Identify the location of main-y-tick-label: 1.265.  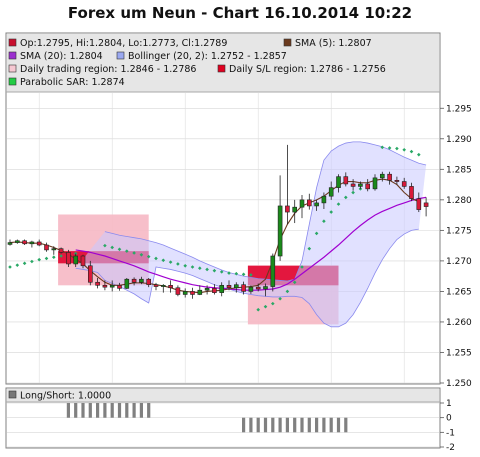
(459, 292).